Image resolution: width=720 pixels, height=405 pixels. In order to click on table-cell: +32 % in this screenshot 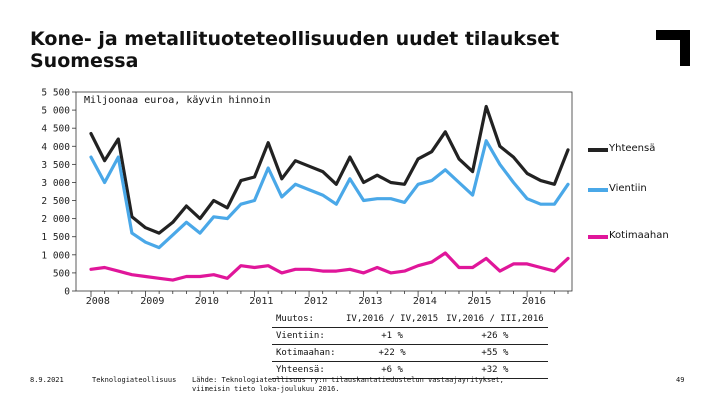, I will do `click(495, 370)`.